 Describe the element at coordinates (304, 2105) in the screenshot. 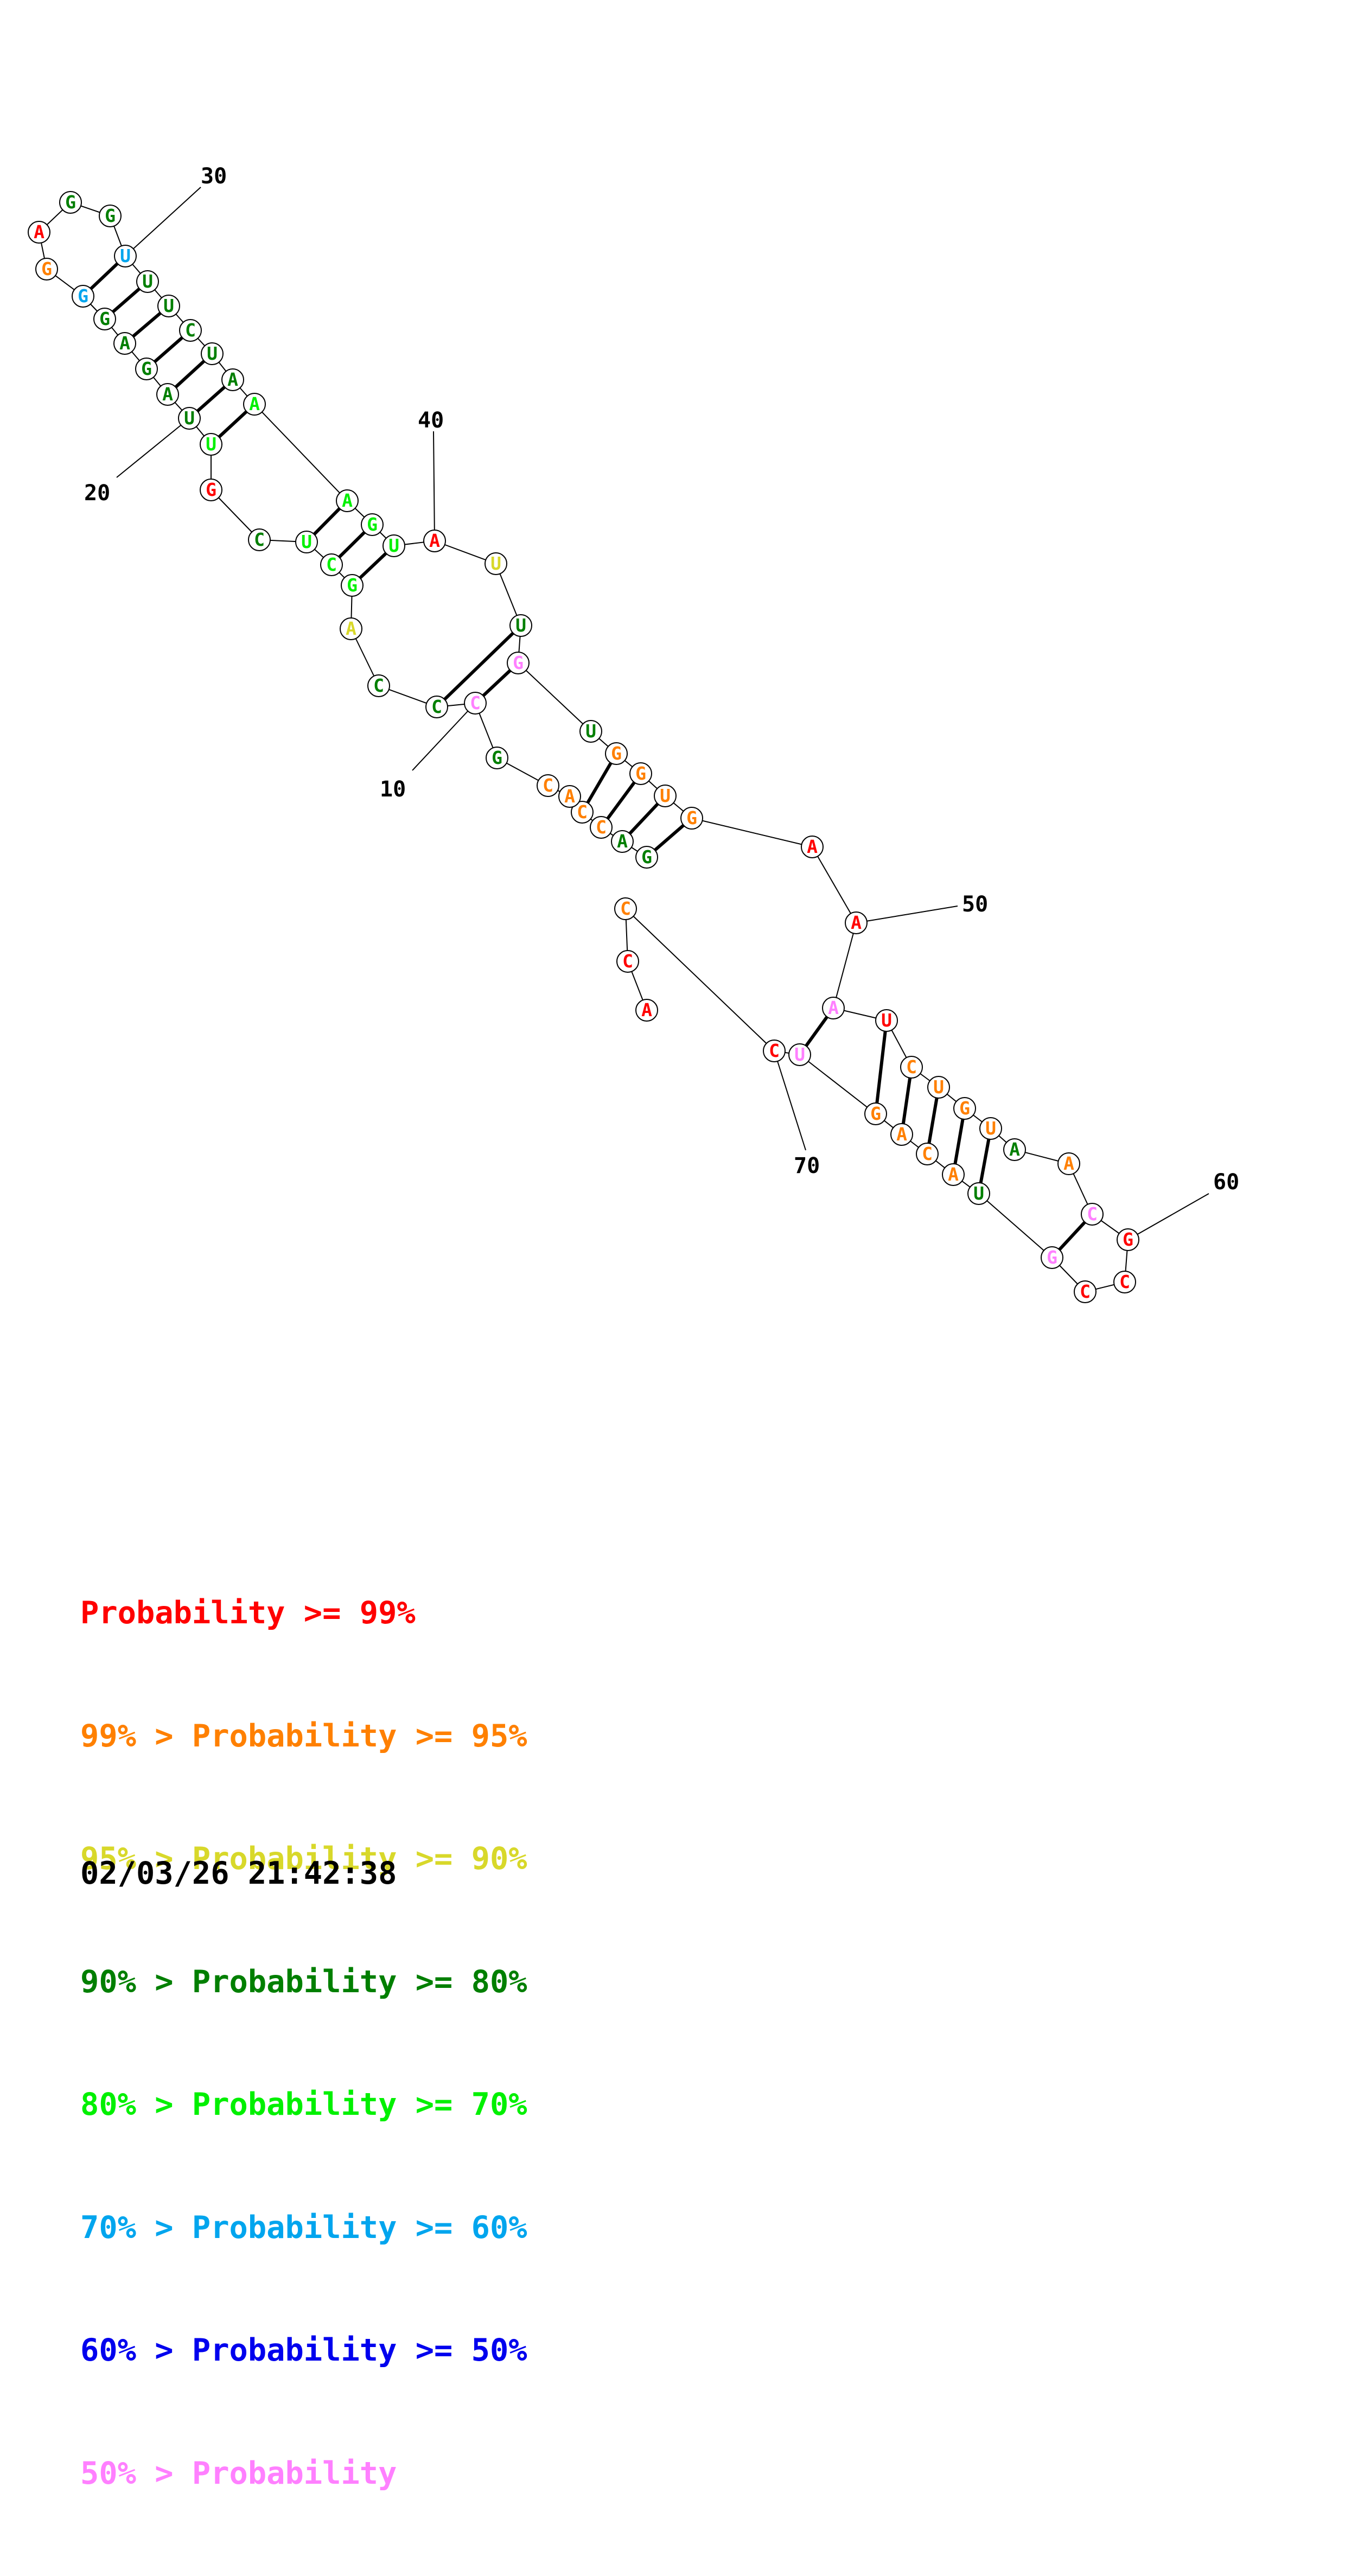

I see `legend-row-p70: 80% > Probability >= 70%` at that location.